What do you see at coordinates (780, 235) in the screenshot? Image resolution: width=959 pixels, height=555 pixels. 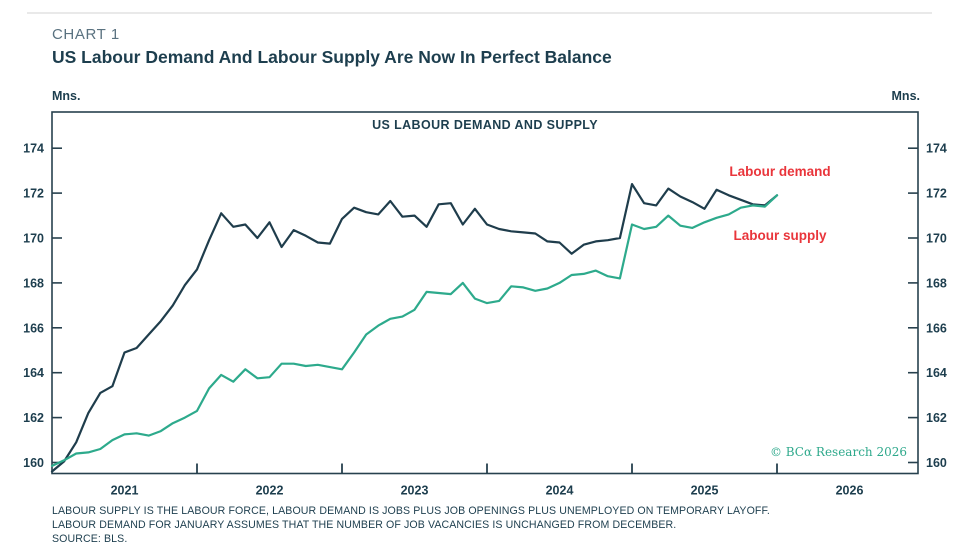 I see `labour-supply-series-label: Labour supply` at bounding box center [780, 235].